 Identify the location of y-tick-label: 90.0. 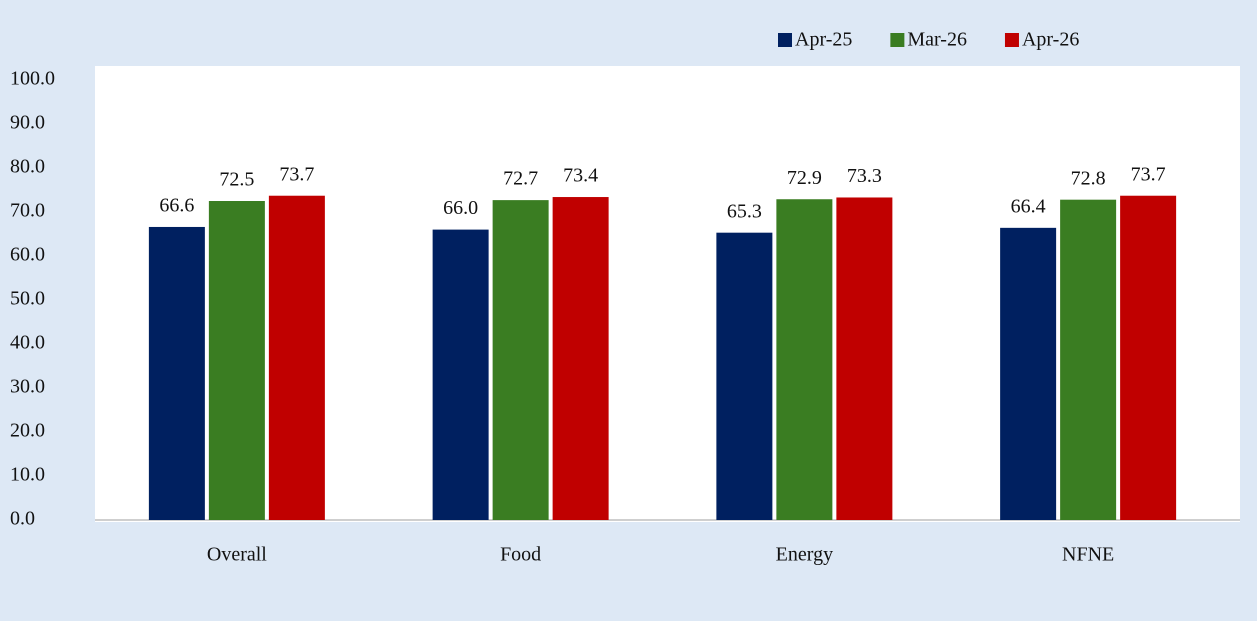
(27, 123).